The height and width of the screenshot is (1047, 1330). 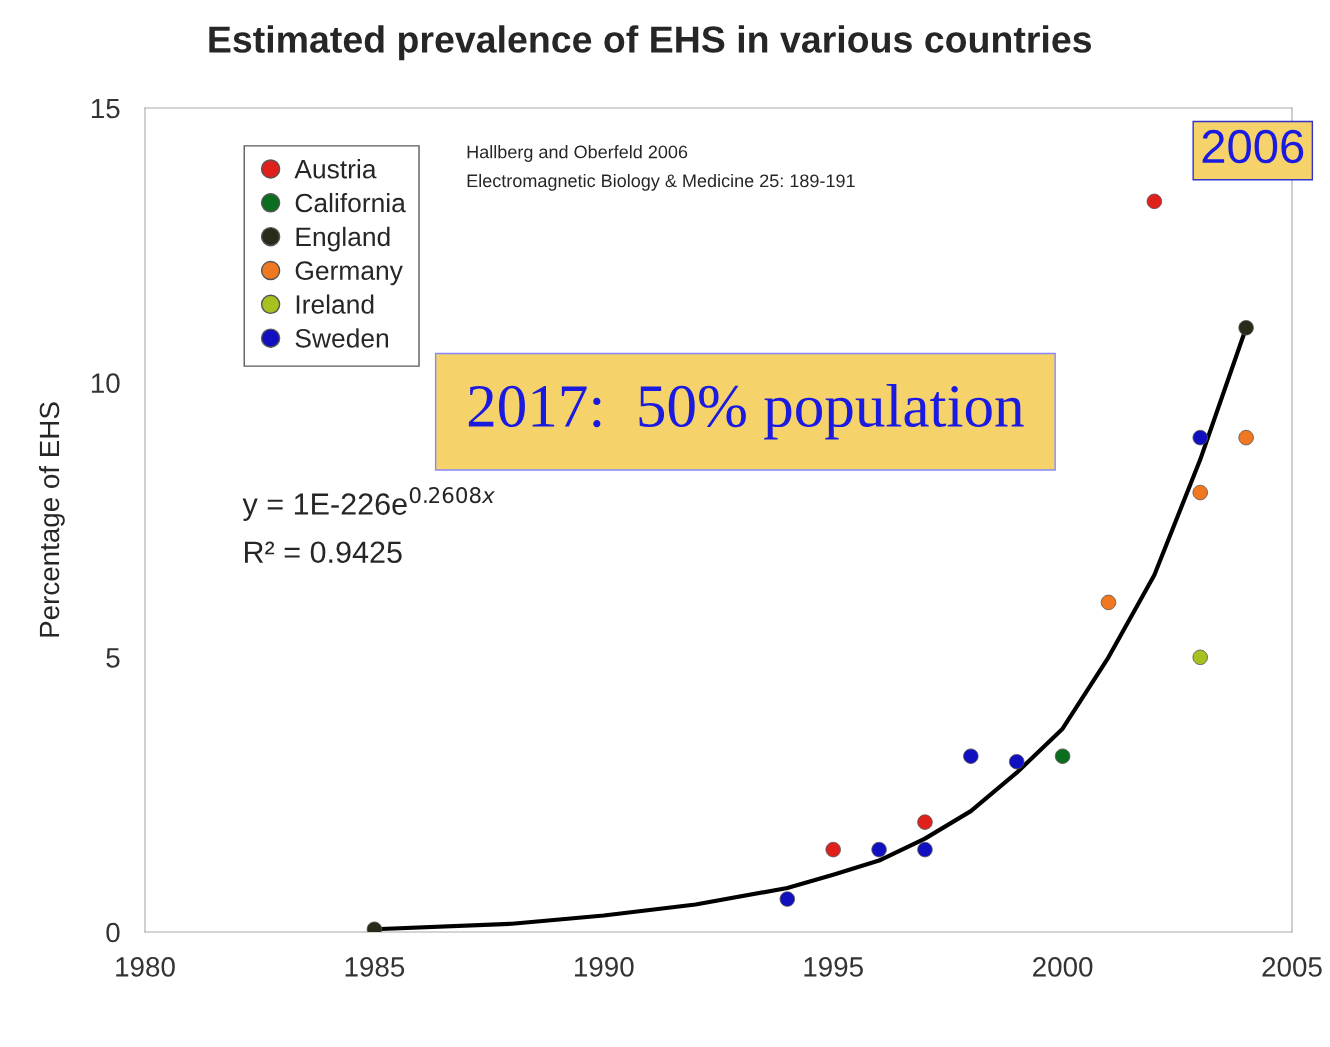 What do you see at coordinates (335, 304) in the screenshot?
I see `legend-label: Ireland` at bounding box center [335, 304].